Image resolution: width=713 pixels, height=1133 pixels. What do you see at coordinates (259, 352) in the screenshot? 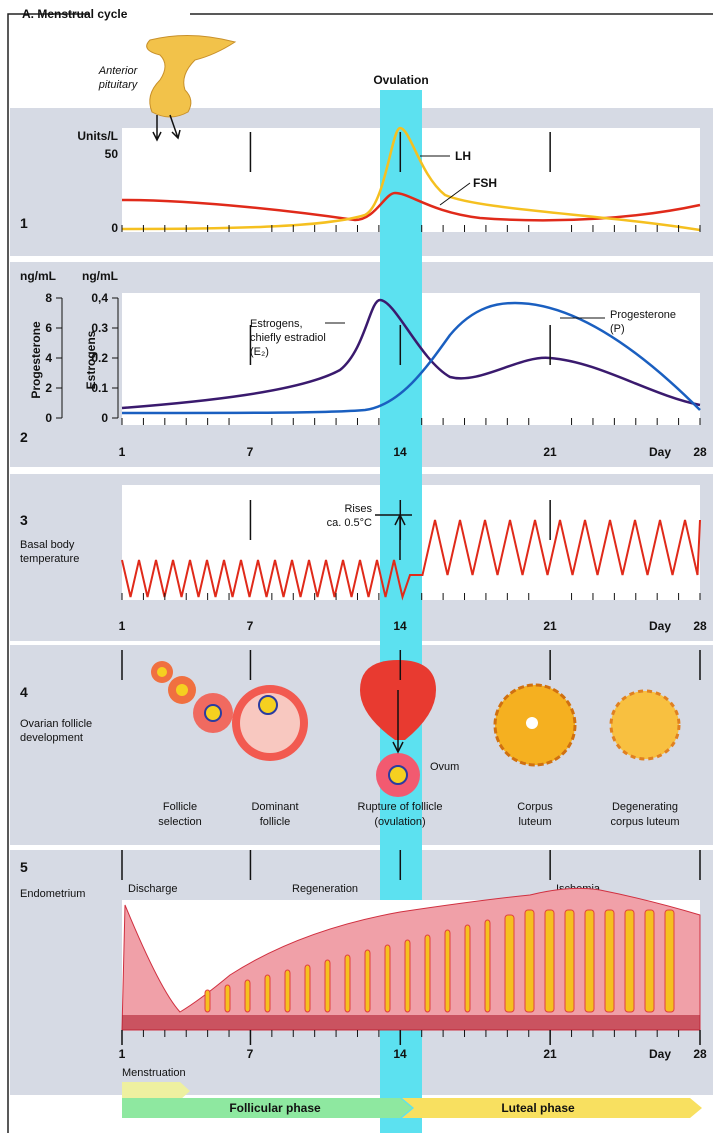
I see `estrogen-label: (E₂)` at bounding box center [259, 352].